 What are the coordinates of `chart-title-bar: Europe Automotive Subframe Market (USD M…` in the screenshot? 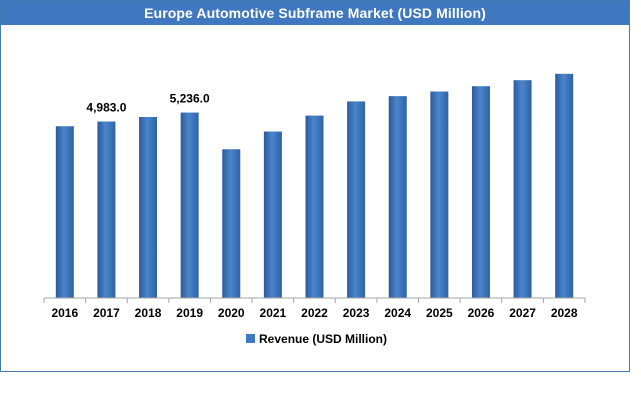 It's located at (315, 13).